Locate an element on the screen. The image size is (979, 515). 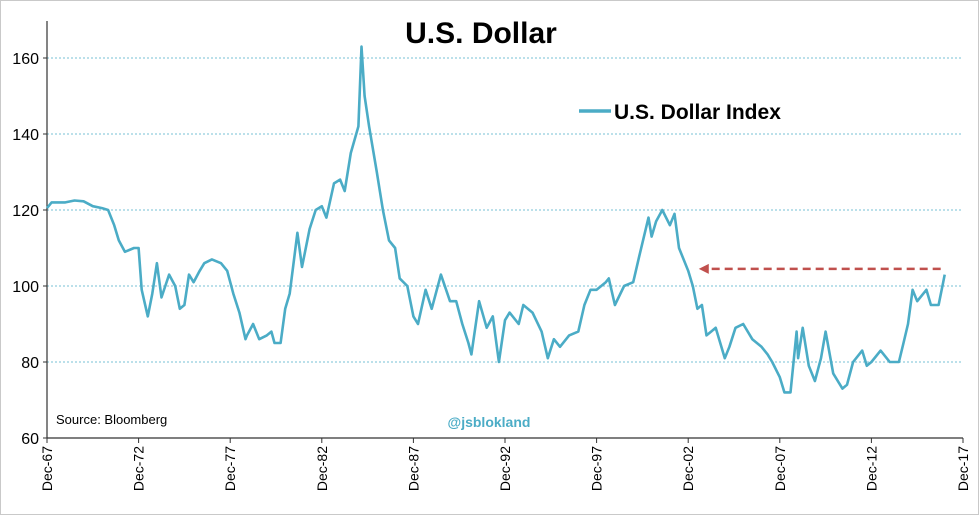
y-tick-labels: 60 80 100 120 140 160 is located at coordinates (29, 249).